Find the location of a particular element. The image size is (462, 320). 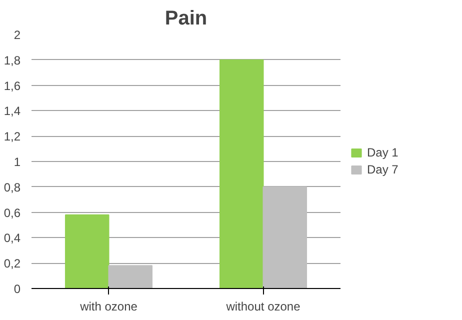

y-tick-label: 0 is located at coordinates (17, 289).